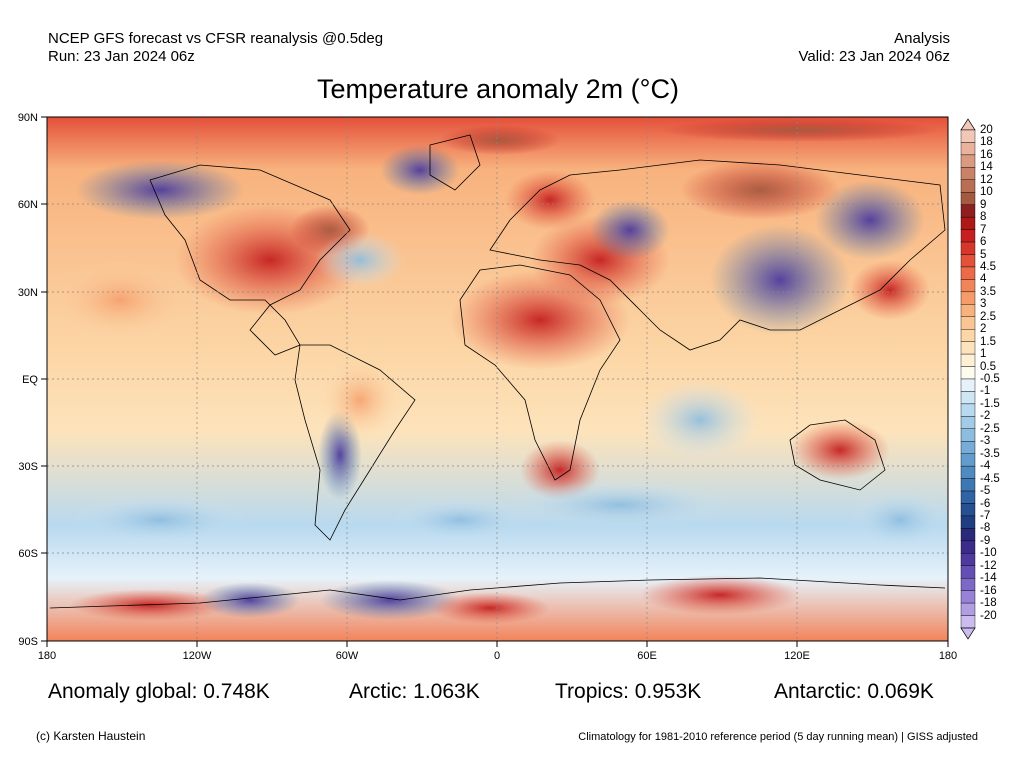 The width and height of the screenshot is (1024, 768). I want to click on lon-label-60e: 60E, so click(647, 656).